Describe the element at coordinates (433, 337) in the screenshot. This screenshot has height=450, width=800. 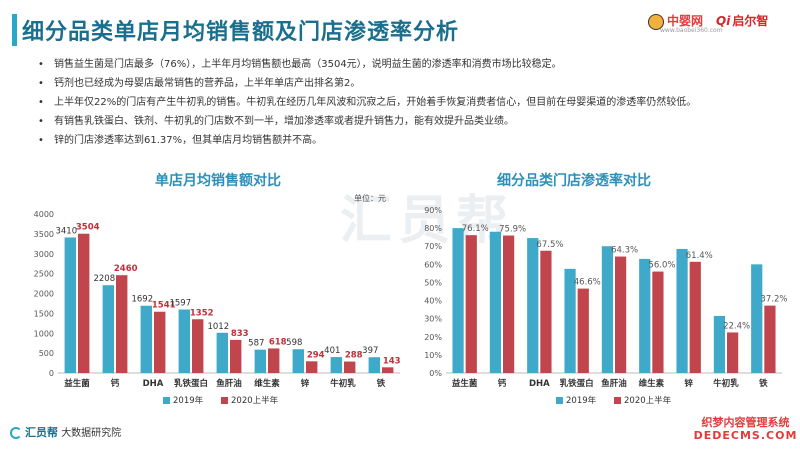
I see `y-tick-label: 20%` at that location.